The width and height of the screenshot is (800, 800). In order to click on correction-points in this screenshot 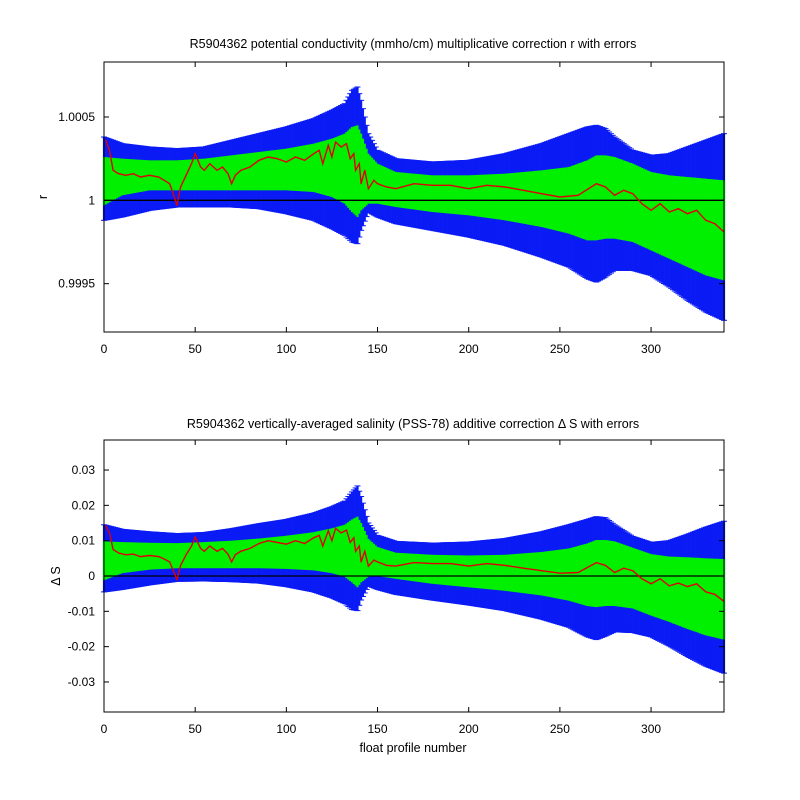, I will do `click(415, 186)`.